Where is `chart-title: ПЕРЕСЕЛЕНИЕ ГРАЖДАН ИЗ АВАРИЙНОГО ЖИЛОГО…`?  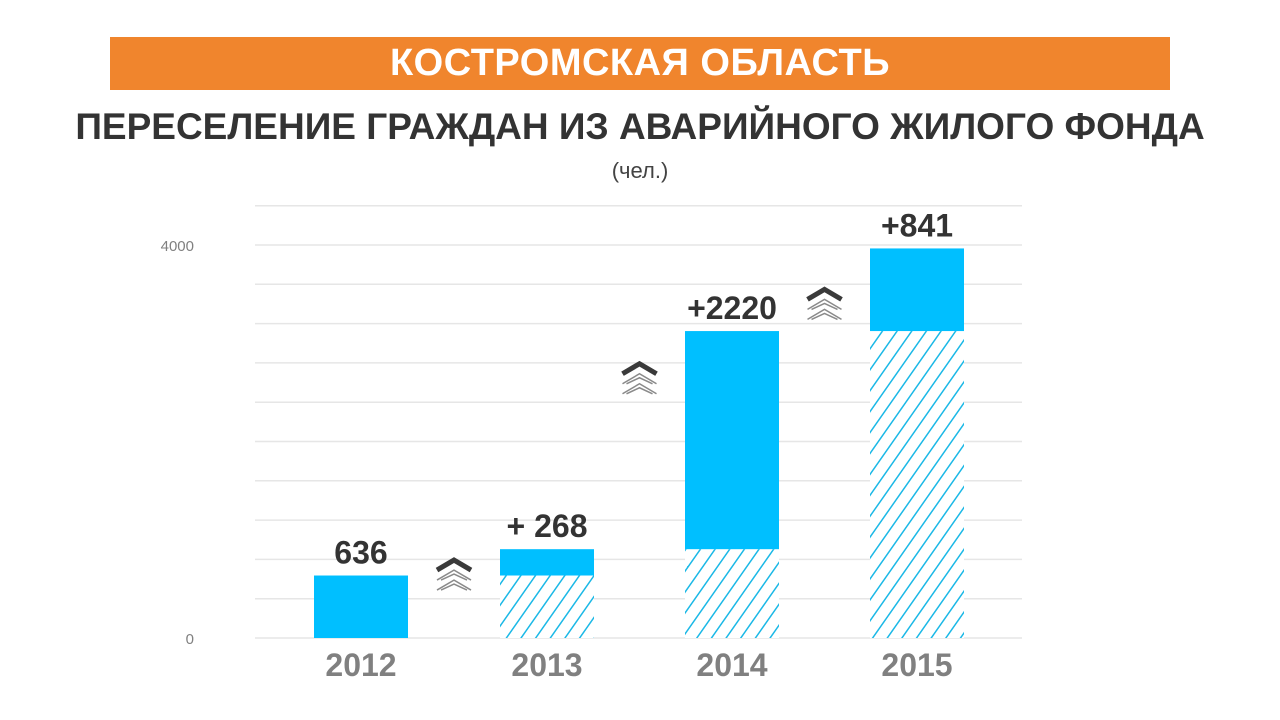
chart-title: ПЕРЕСЕЛЕНИЕ ГРАЖДАН ИЗ АВАРИЙНОГО ЖИЛОГО… is located at coordinates (640, 126).